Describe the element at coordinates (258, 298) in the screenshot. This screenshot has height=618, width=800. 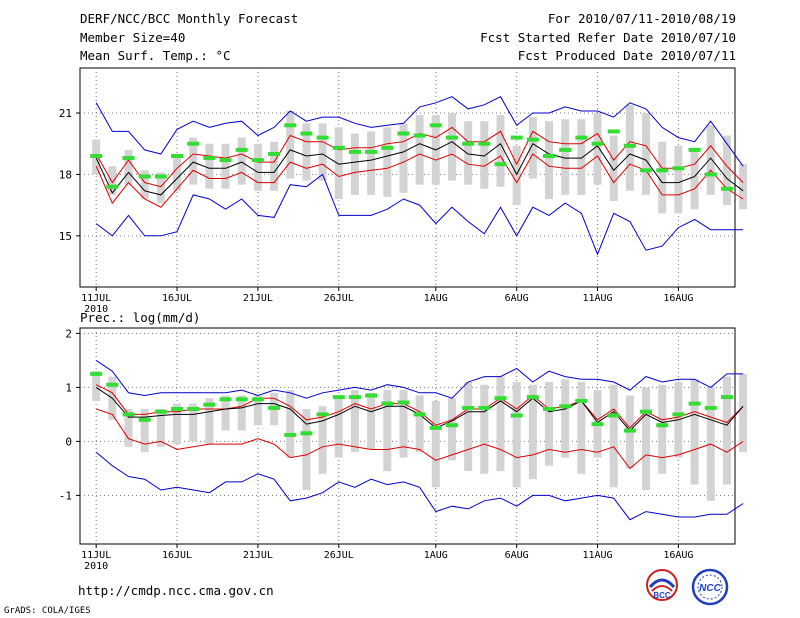
I see `x-tick-label: 21JUL` at that location.